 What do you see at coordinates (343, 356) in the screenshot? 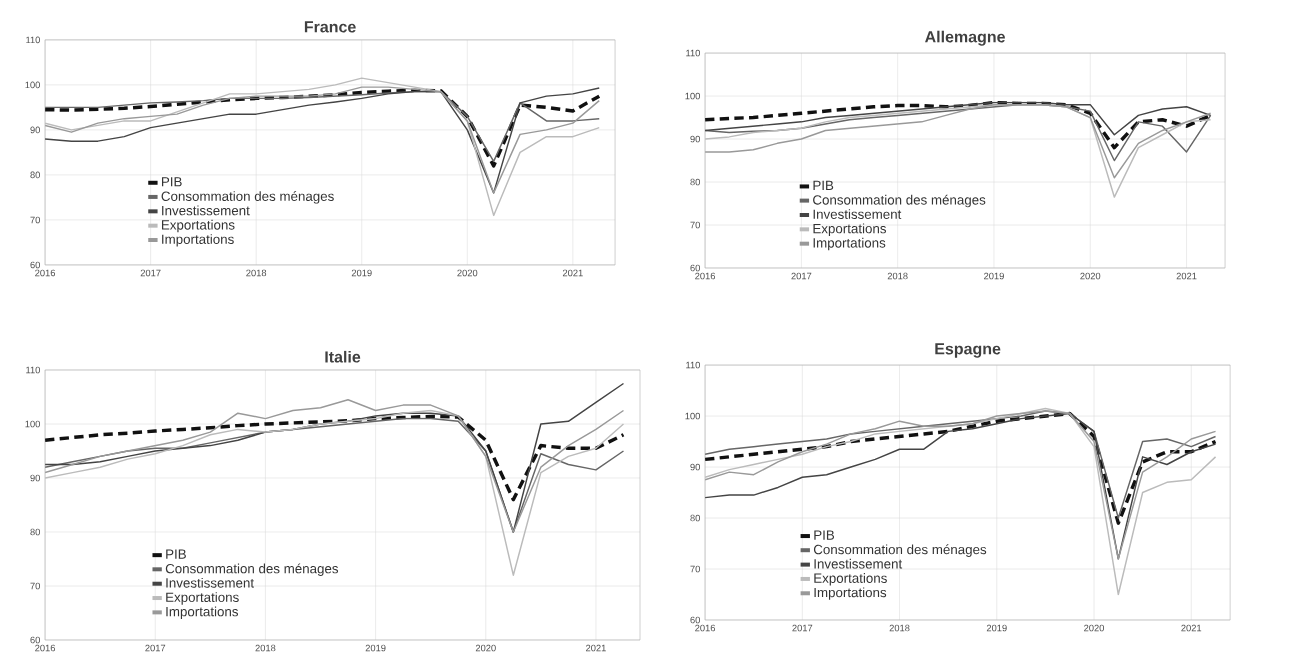
I see `chart-title: Italie` at bounding box center [343, 356].